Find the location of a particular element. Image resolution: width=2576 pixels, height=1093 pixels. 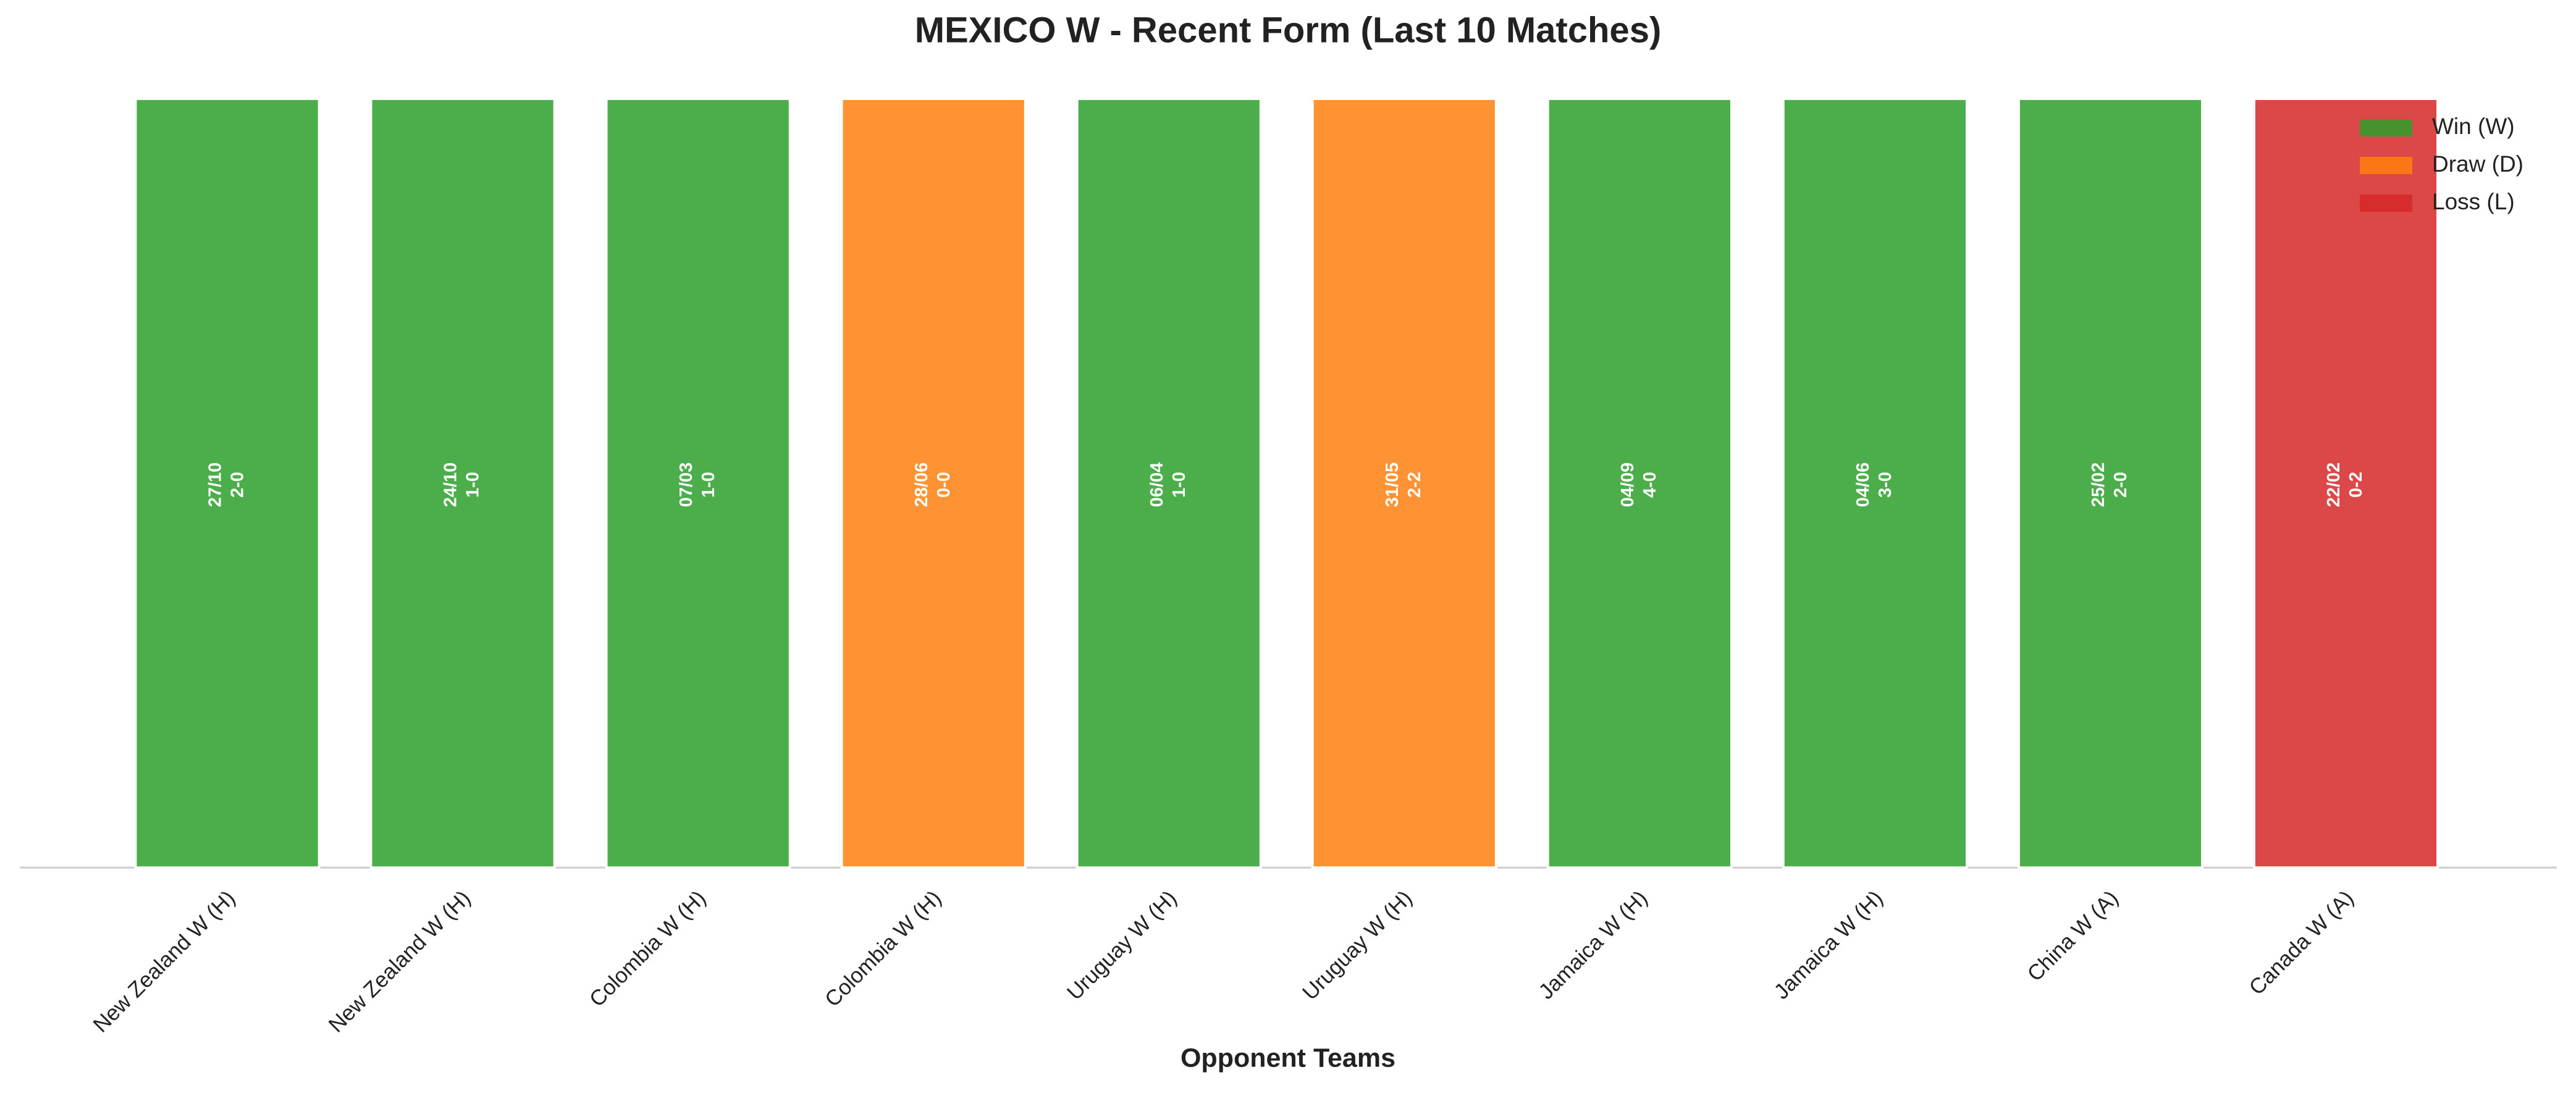

bar-date-label: 04/06 is located at coordinates (1863, 485).